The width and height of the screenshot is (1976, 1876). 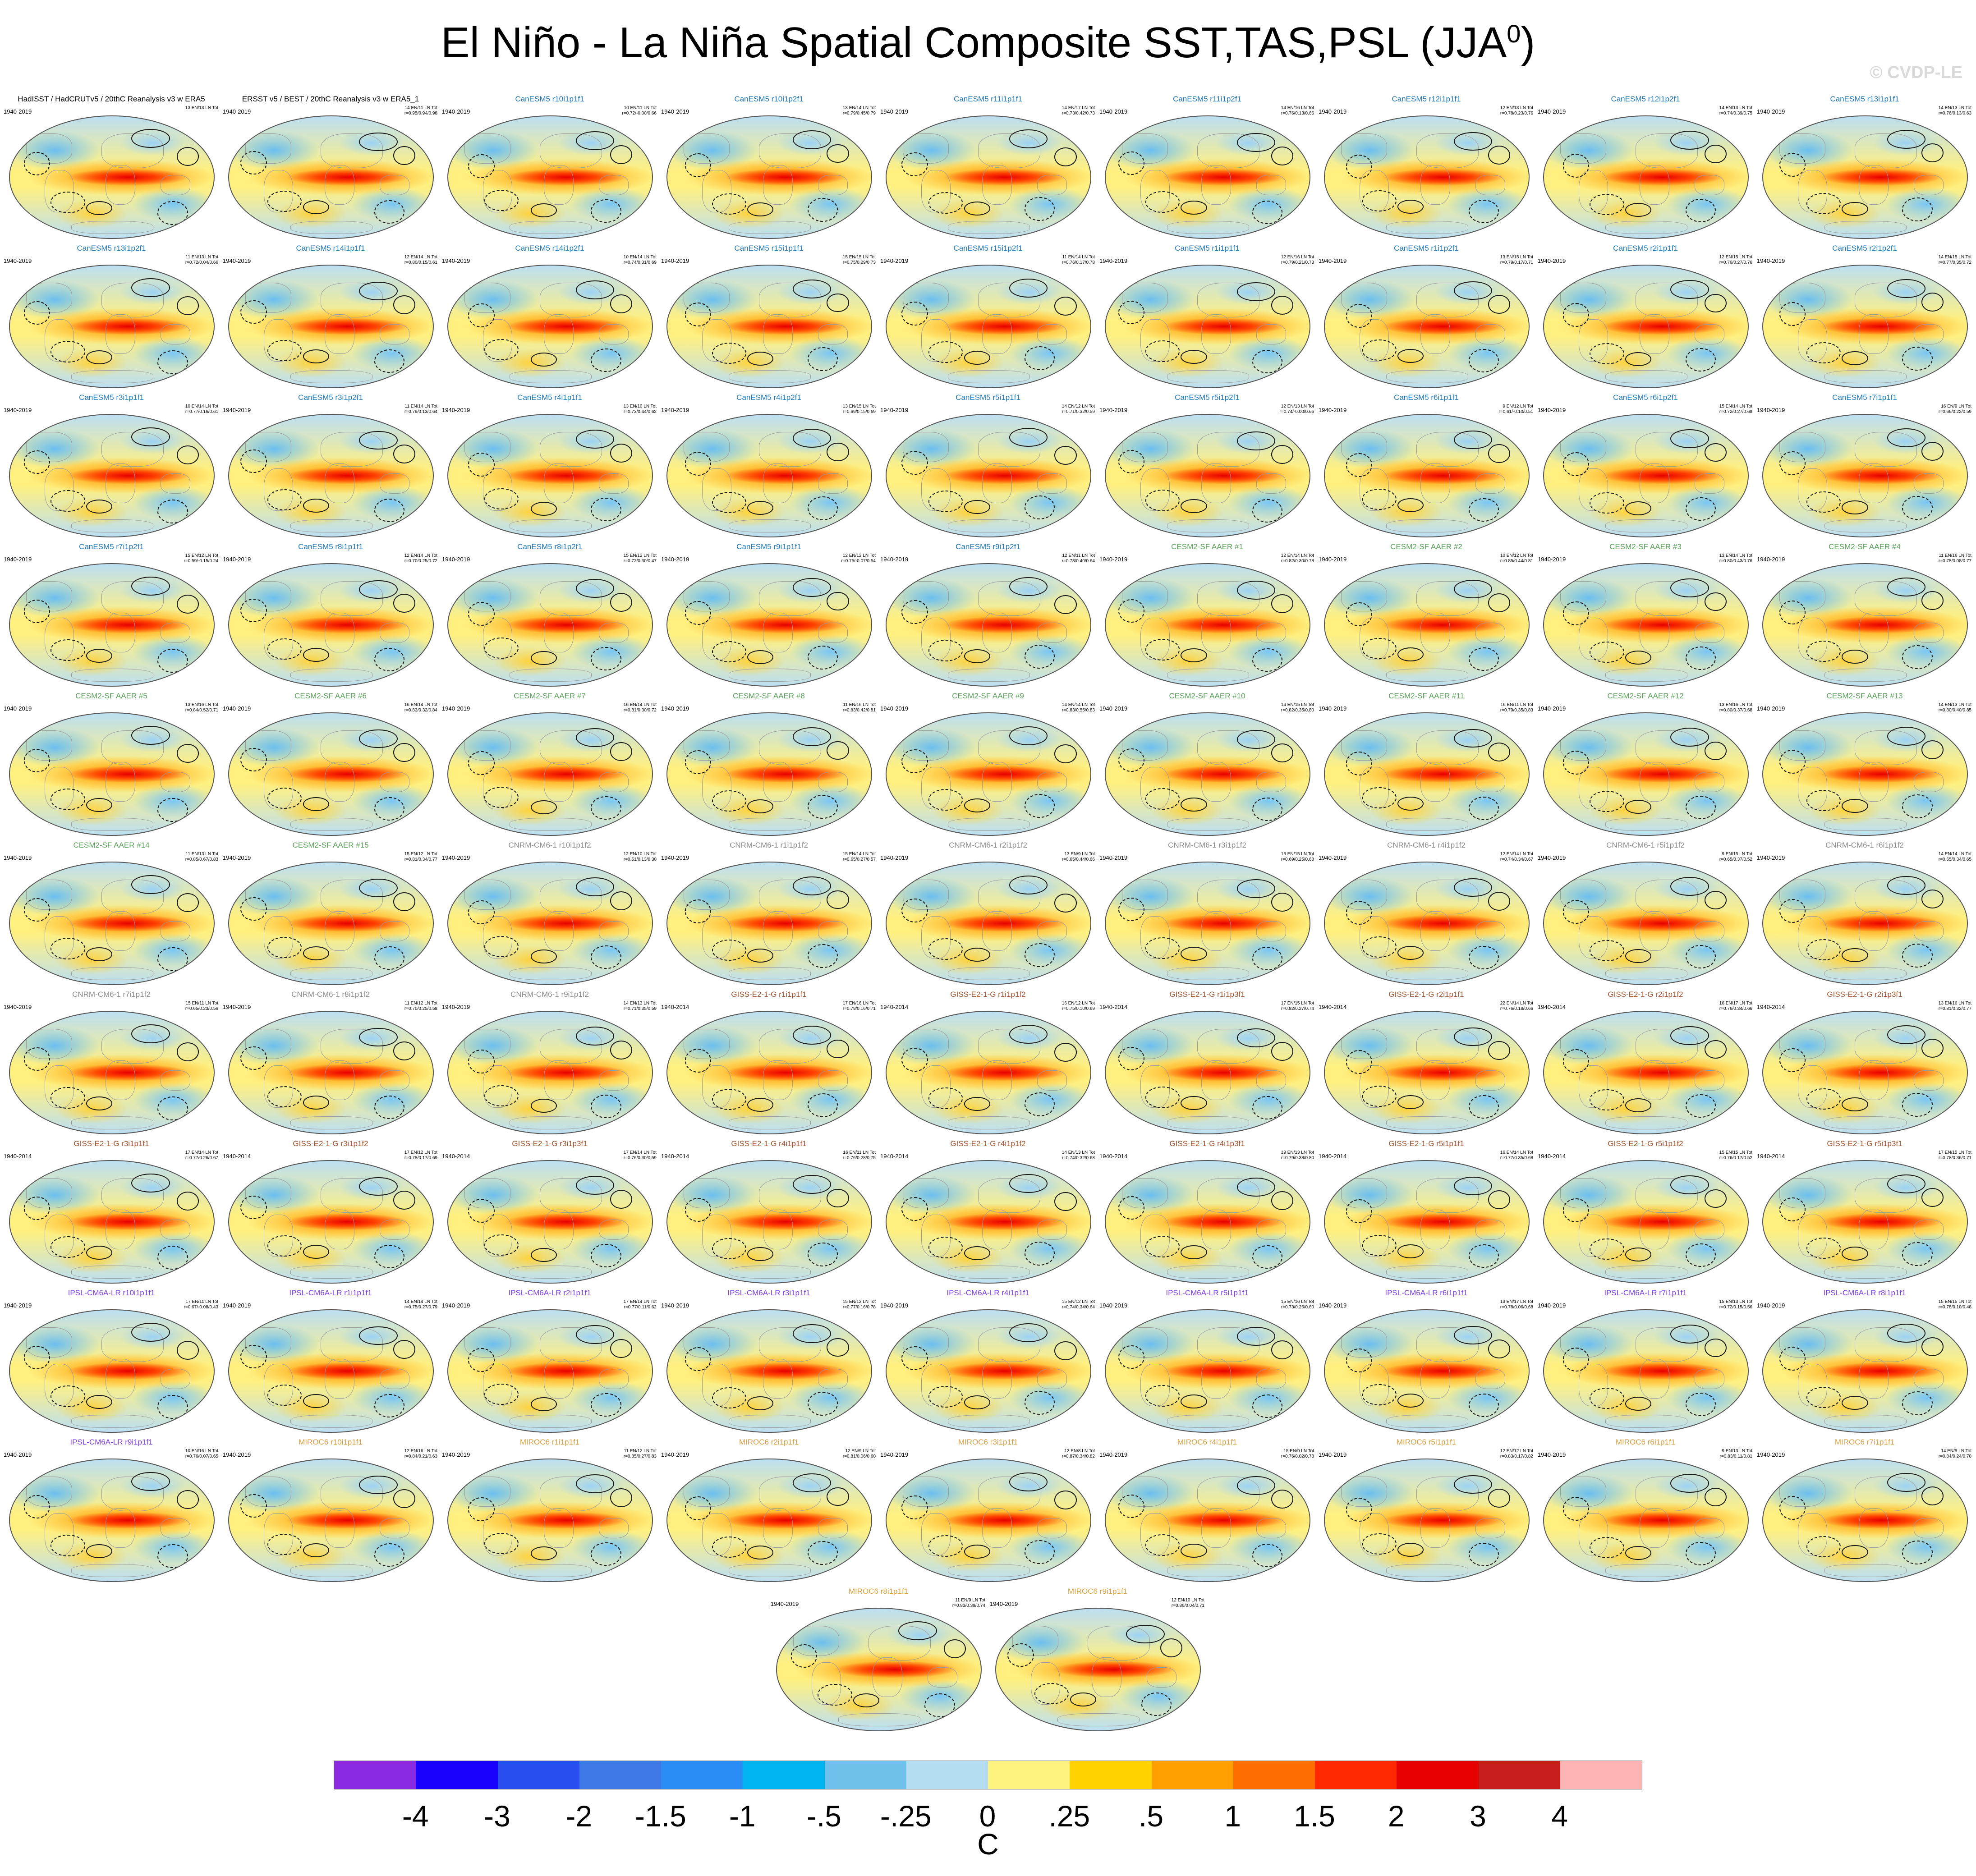 What do you see at coordinates (879, 1592) in the screenshot?
I see `panel-title: MIROC6 r8i1p1f1` at bounding box center [879, 1592].